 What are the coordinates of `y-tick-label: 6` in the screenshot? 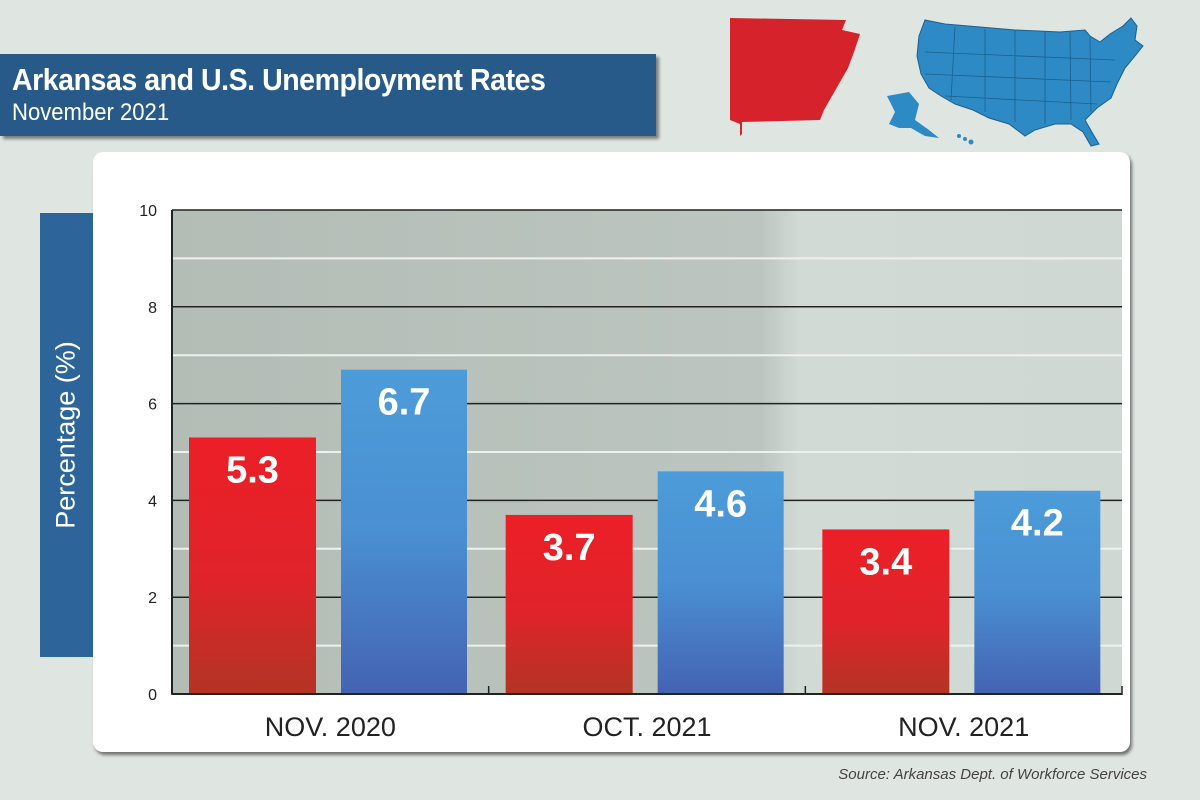 It's located at (152, 405).